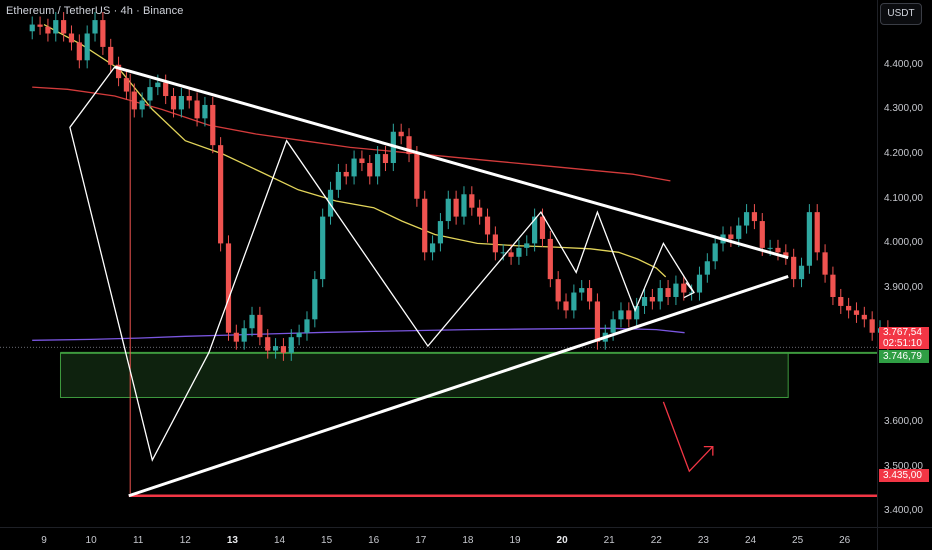  Describe the element at coordinates (44, 540) in the screenshot. I see `time-axis-tick-label: 9` at that location.